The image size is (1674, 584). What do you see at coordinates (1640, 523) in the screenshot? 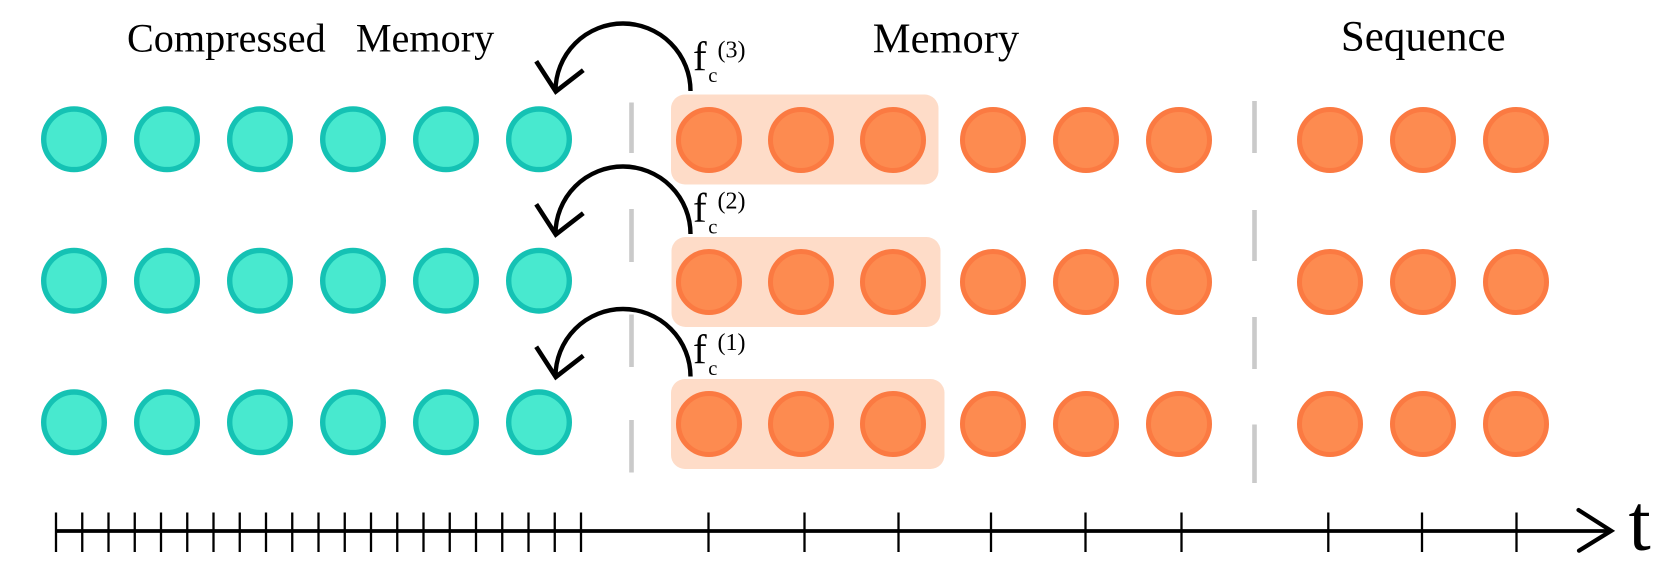
I see `svg-text: t` at bounding box center [1640, 523].